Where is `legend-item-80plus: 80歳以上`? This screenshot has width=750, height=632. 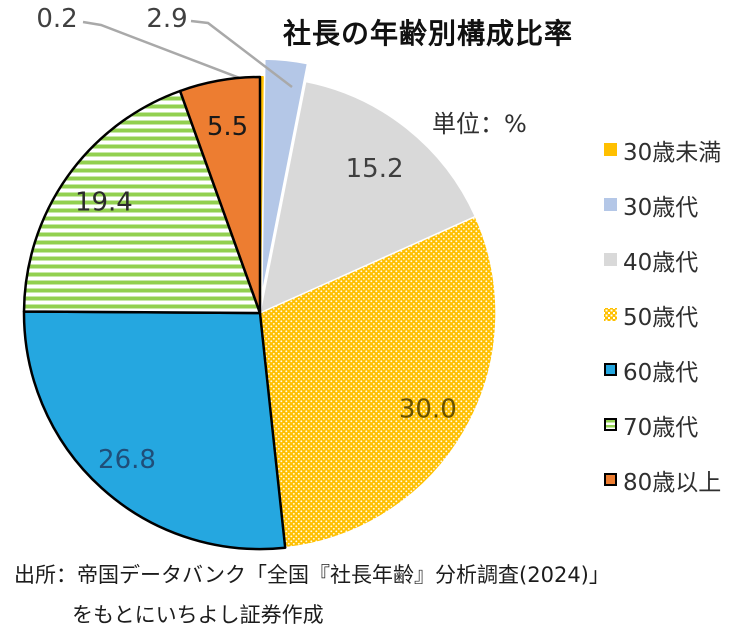
legend-item-80plus: 80歳以上 is located at coordinates (677, 479).